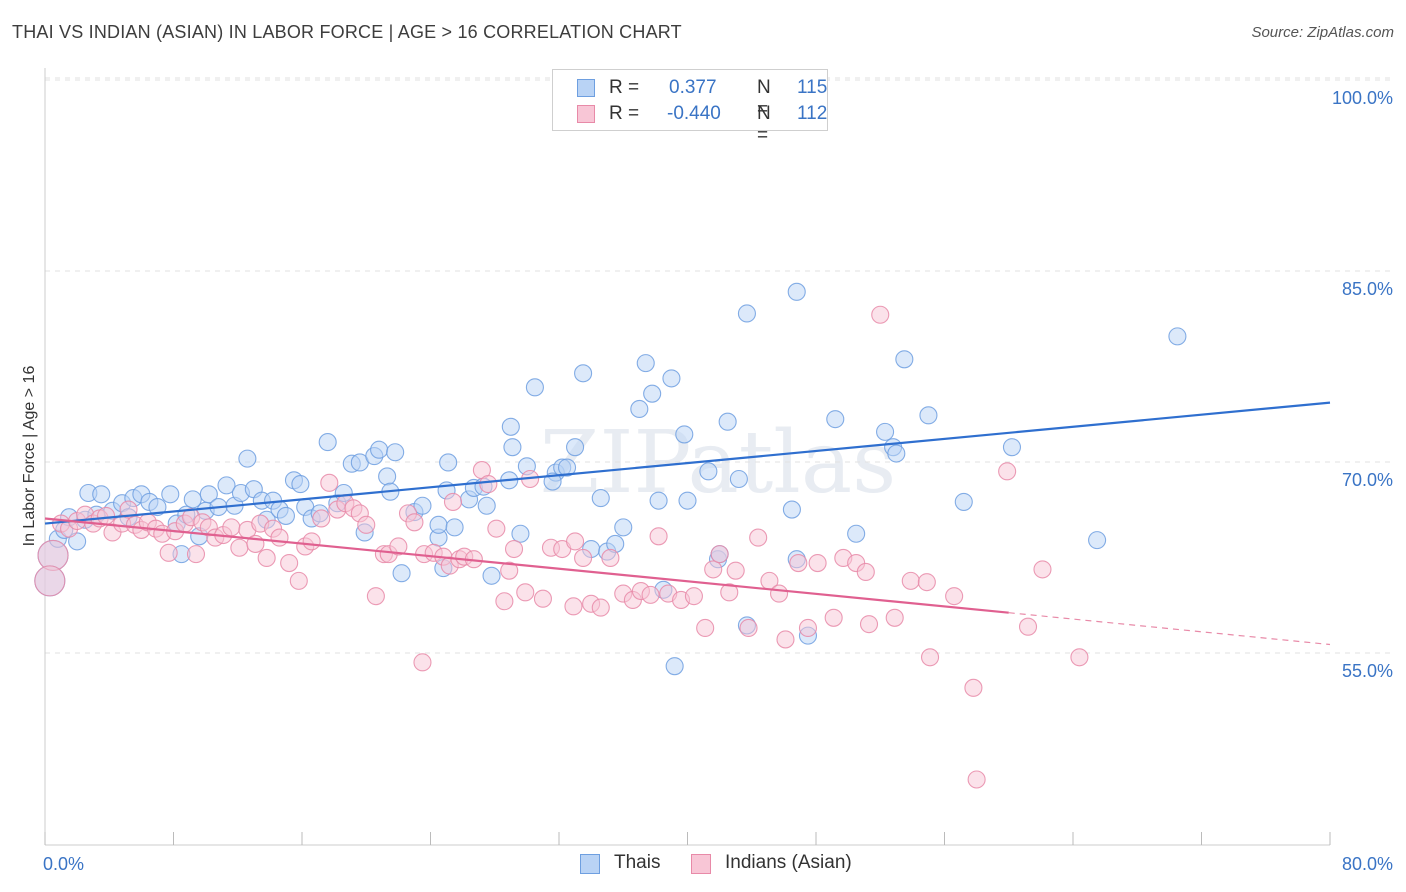 This screenshot has width=1406, height=892. I want to click on legend-swatch-indians, so click(586, 114).